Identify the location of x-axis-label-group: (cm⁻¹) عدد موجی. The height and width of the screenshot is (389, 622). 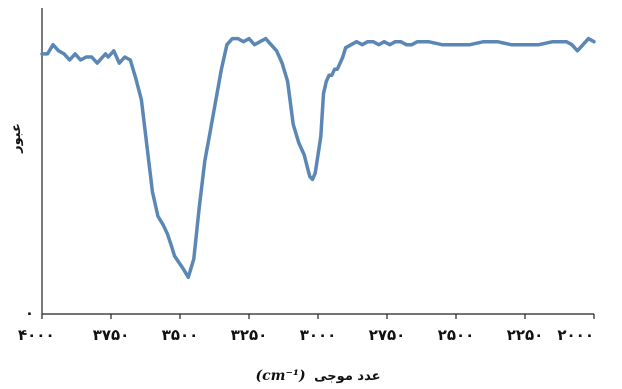
(318, 376).